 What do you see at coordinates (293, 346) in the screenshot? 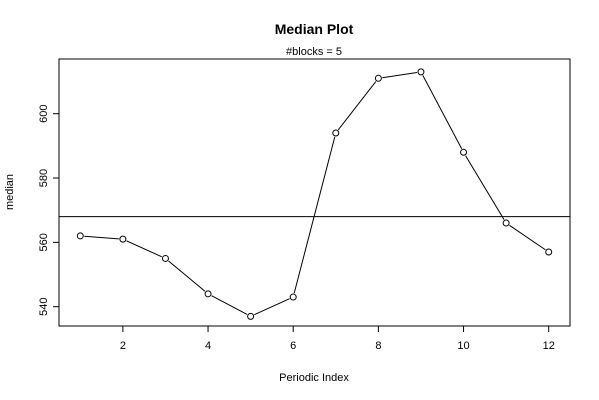
I see `x-tick-label: 6` at bounding box center [293, 346].